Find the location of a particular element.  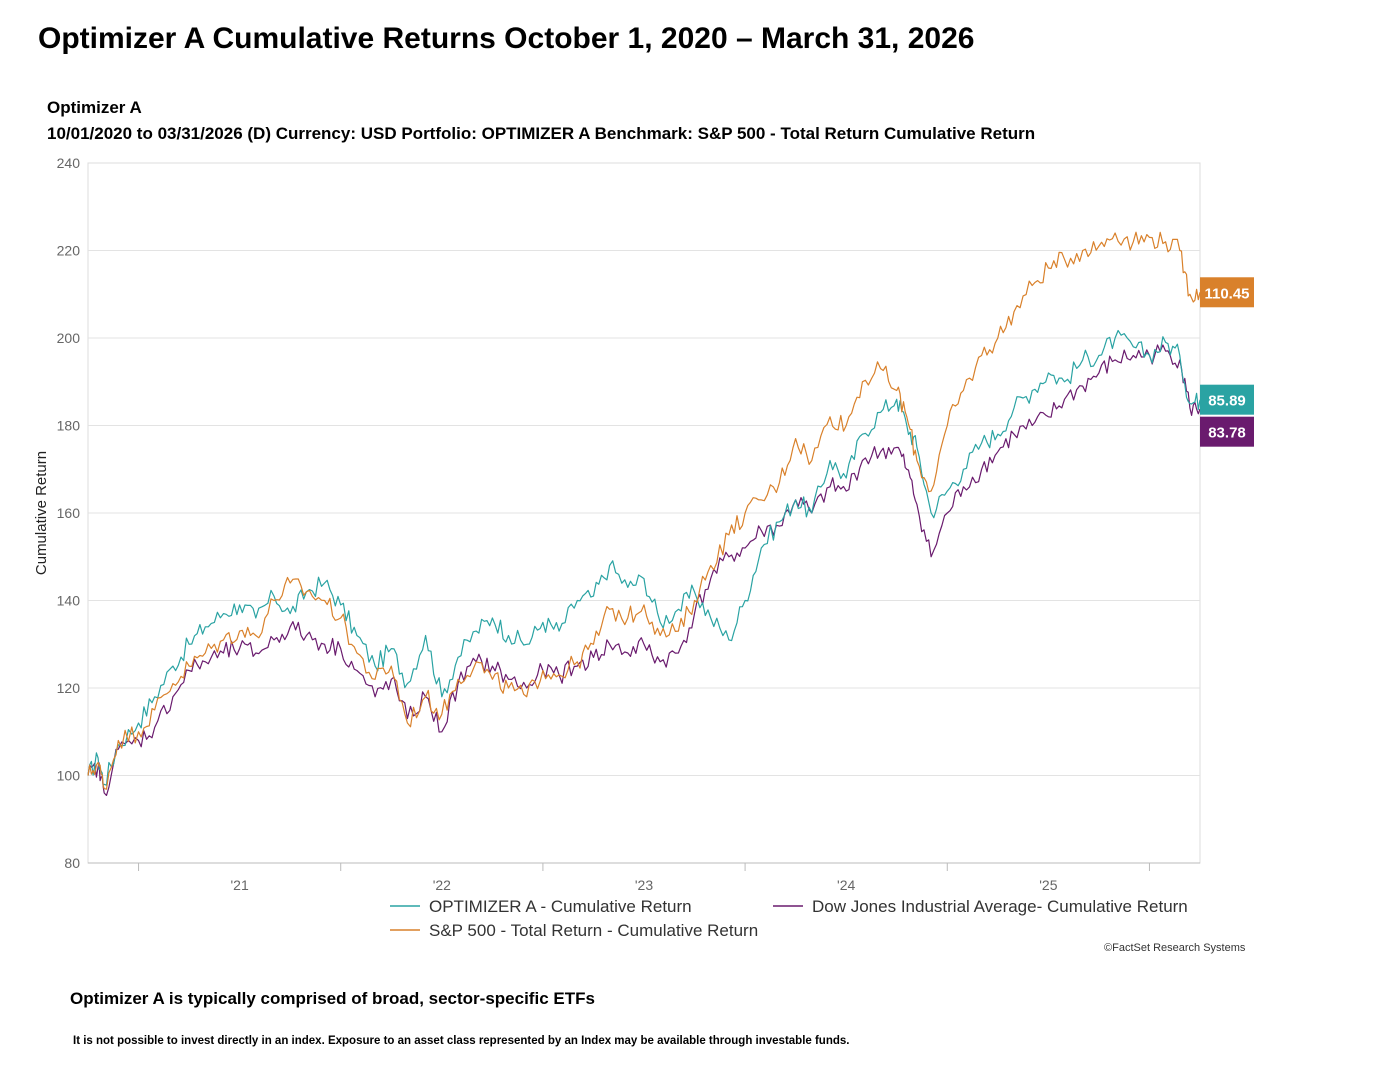

chart-subtitle-name: Optimizer A is located at coordinates (94, 107).